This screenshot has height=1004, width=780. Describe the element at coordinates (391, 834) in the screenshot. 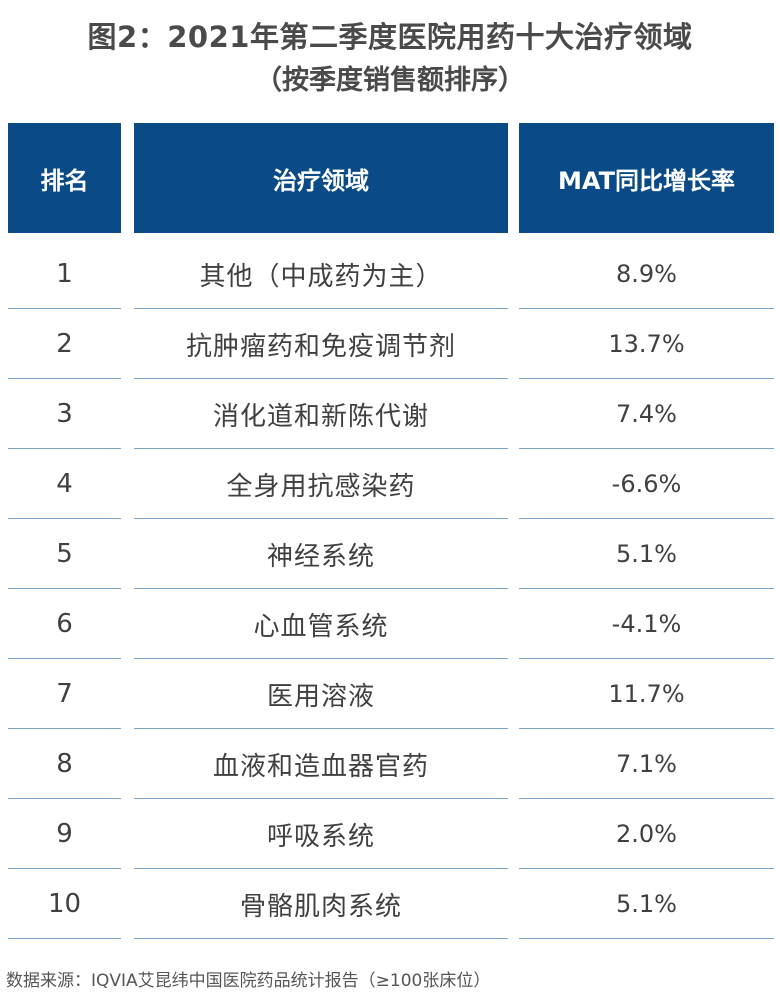

I see `table-row: 9 呼吸系统 2.0%` at that location.